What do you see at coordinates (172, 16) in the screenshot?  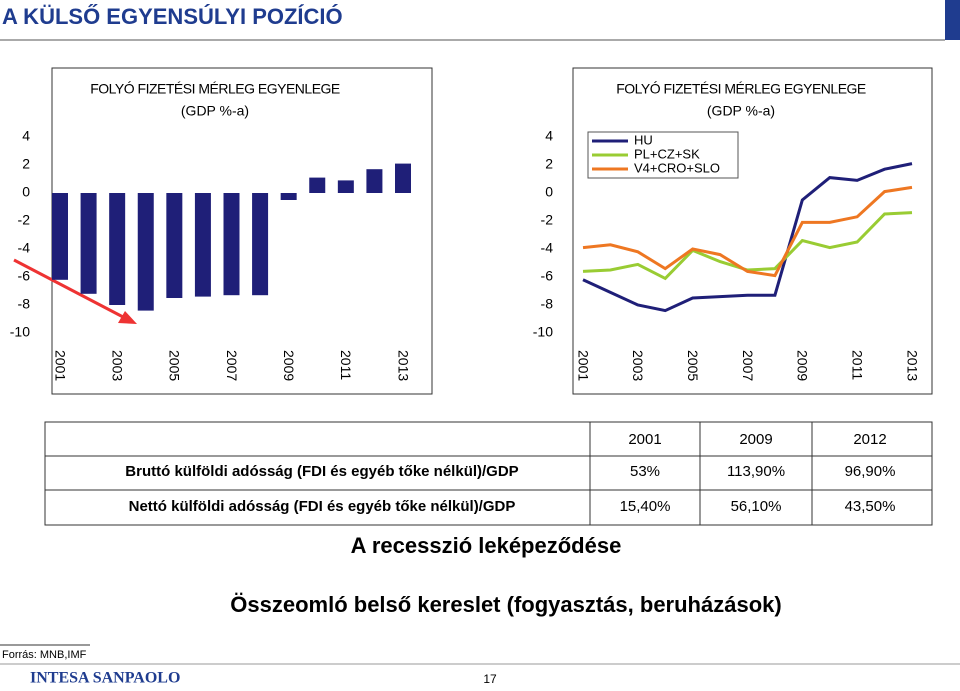 I see `slide-title: A KÜLSŐ EGYENSÚLYI POZÍCIÓ` at bounding box center [172, 16].